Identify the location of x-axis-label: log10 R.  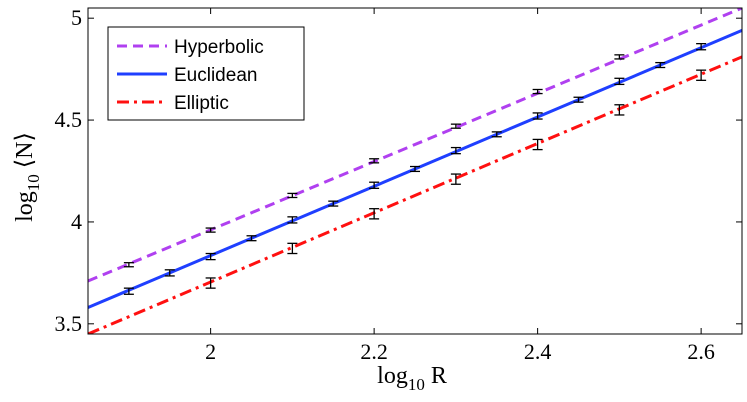
(412, 378).